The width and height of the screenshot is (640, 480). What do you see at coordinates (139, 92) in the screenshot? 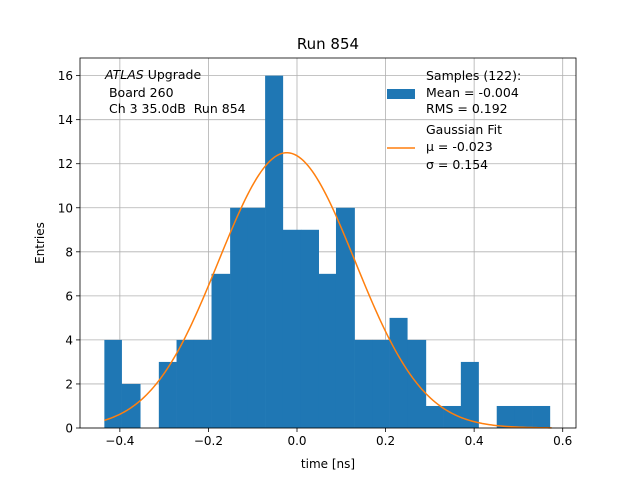
I see `annotation-line-2: Board 260` at bounding box center [139, 92].